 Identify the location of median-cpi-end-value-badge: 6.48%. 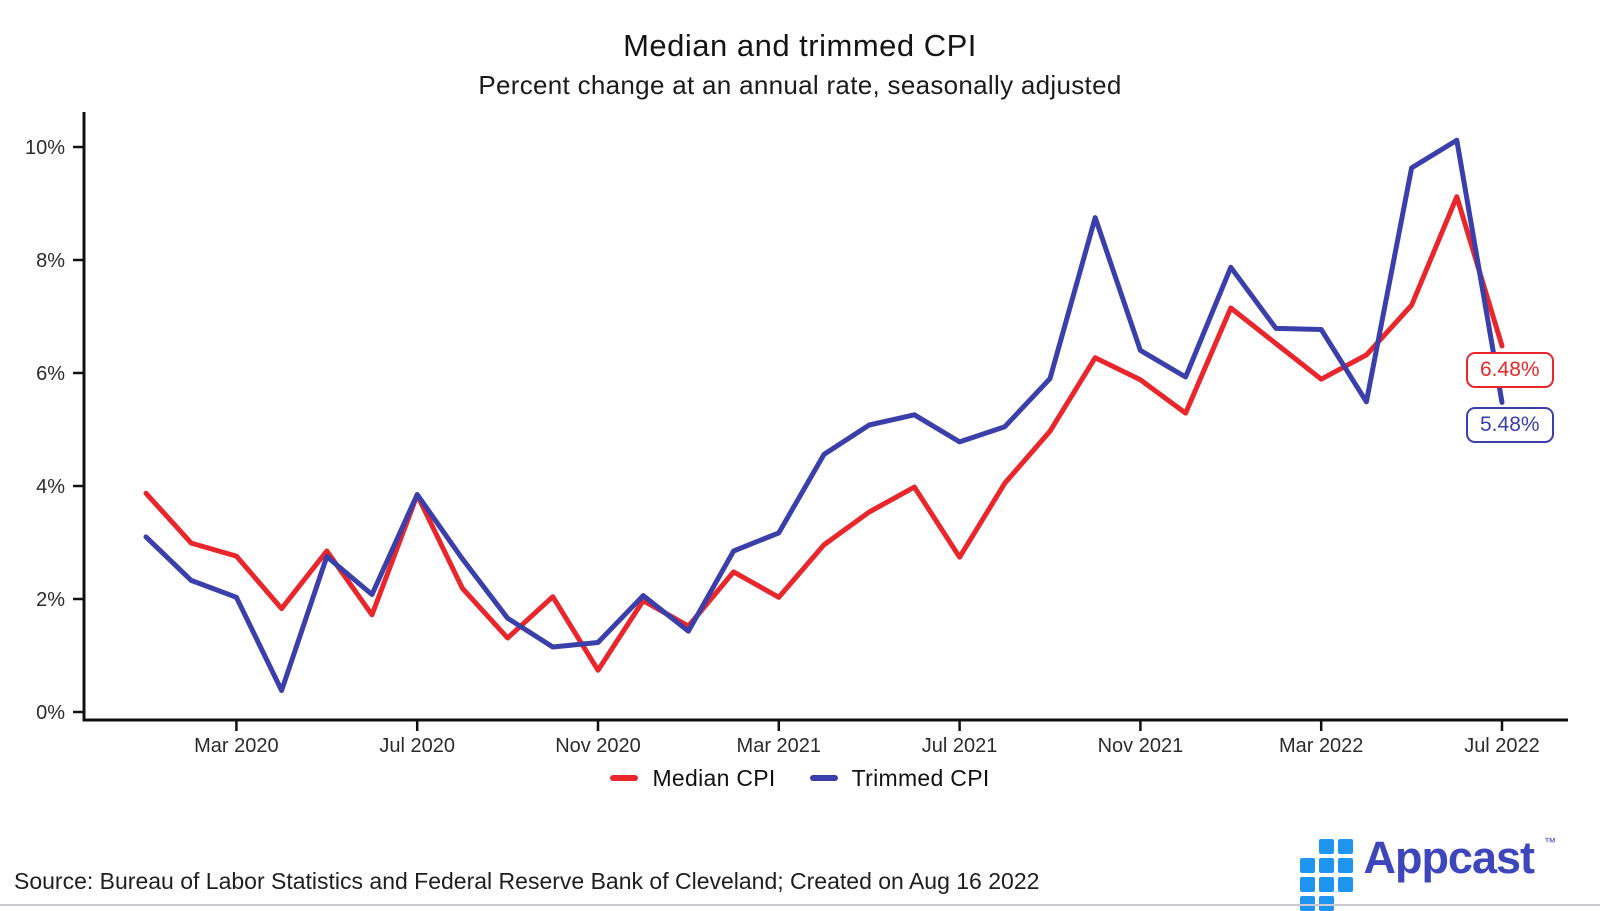
(1510, 370).